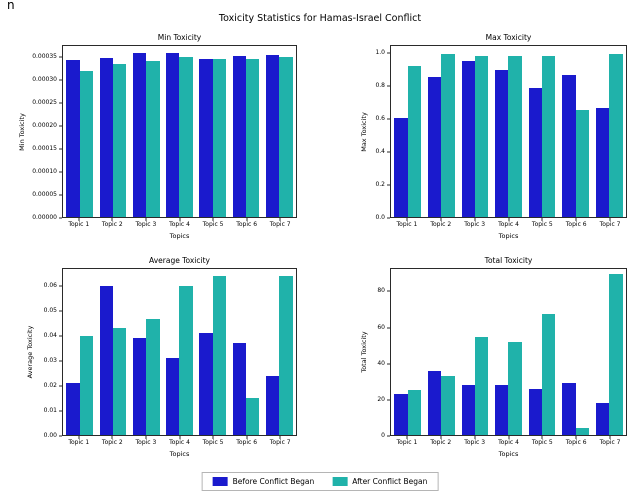  What do you see at coordinates (381, 291) in the screenshot?
I see `y-tick-label: 80` at bounding box center [381, 291].